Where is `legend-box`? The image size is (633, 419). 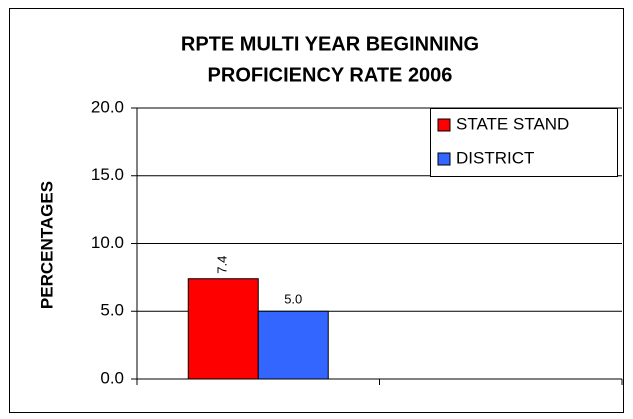
legend-box is located at coordinates (524, 142).